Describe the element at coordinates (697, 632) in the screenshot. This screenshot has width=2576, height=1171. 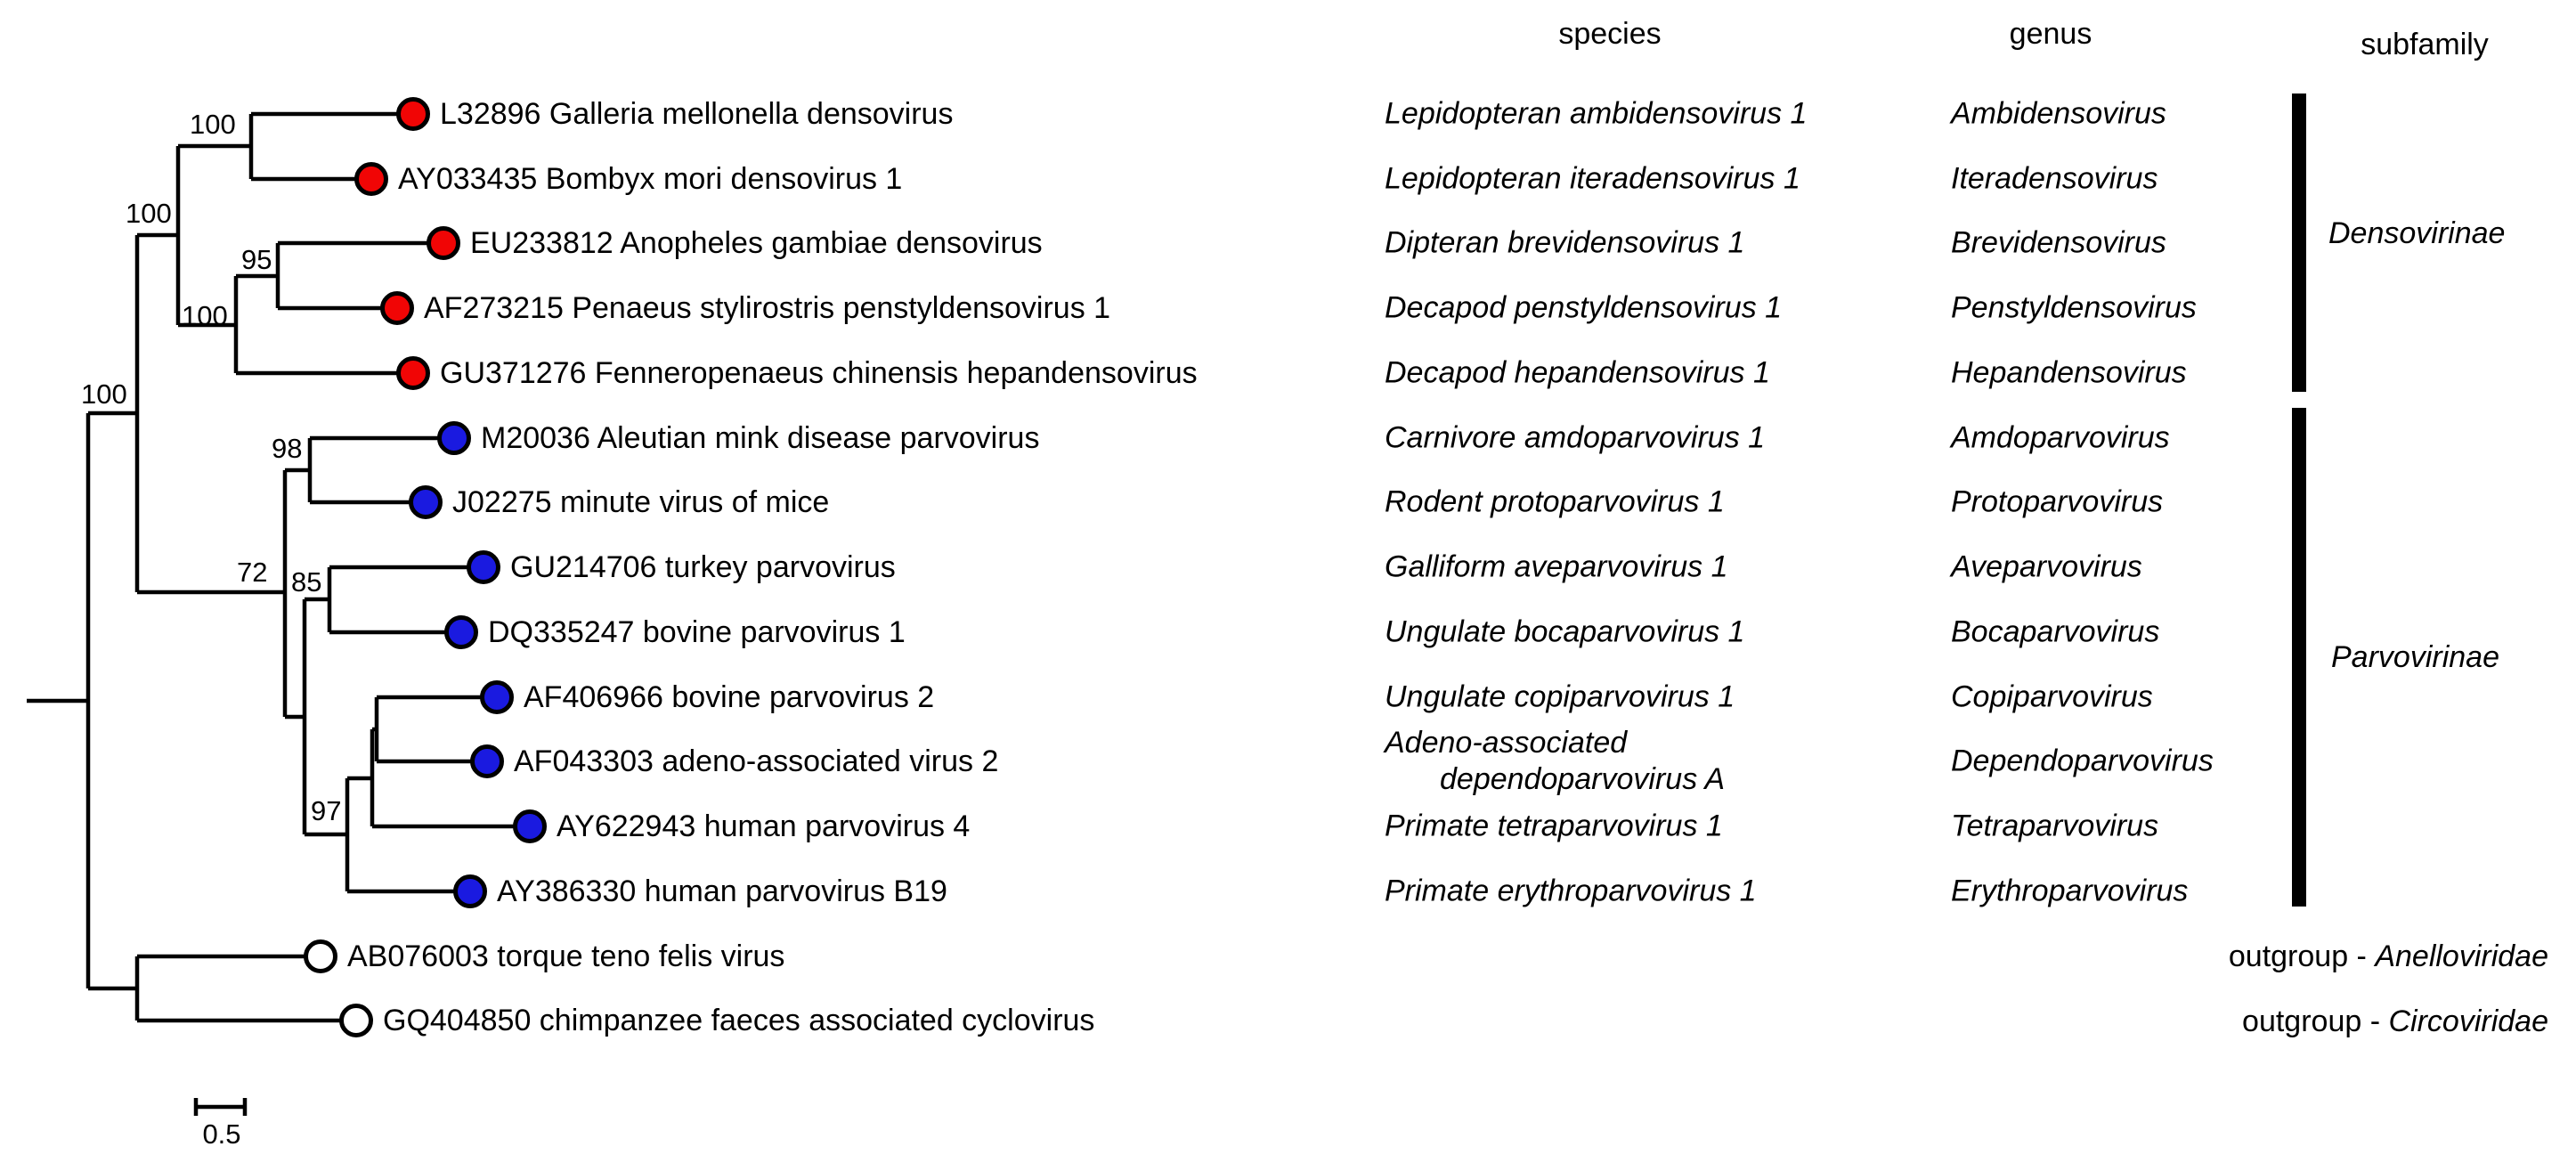
I see `tip-label: DQ335247 bovine parvovirus 1` at that location.